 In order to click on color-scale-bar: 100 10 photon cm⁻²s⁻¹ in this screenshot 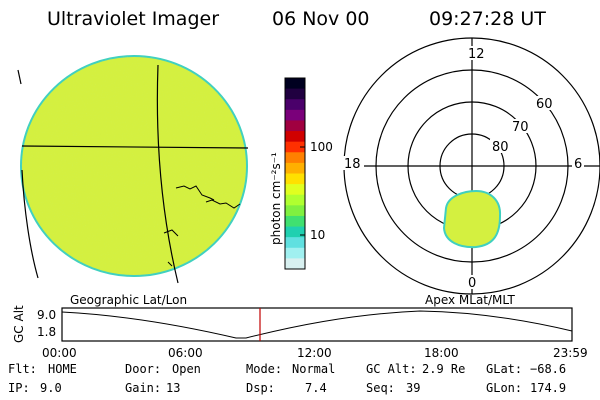, I will do `click(301, 173)`.